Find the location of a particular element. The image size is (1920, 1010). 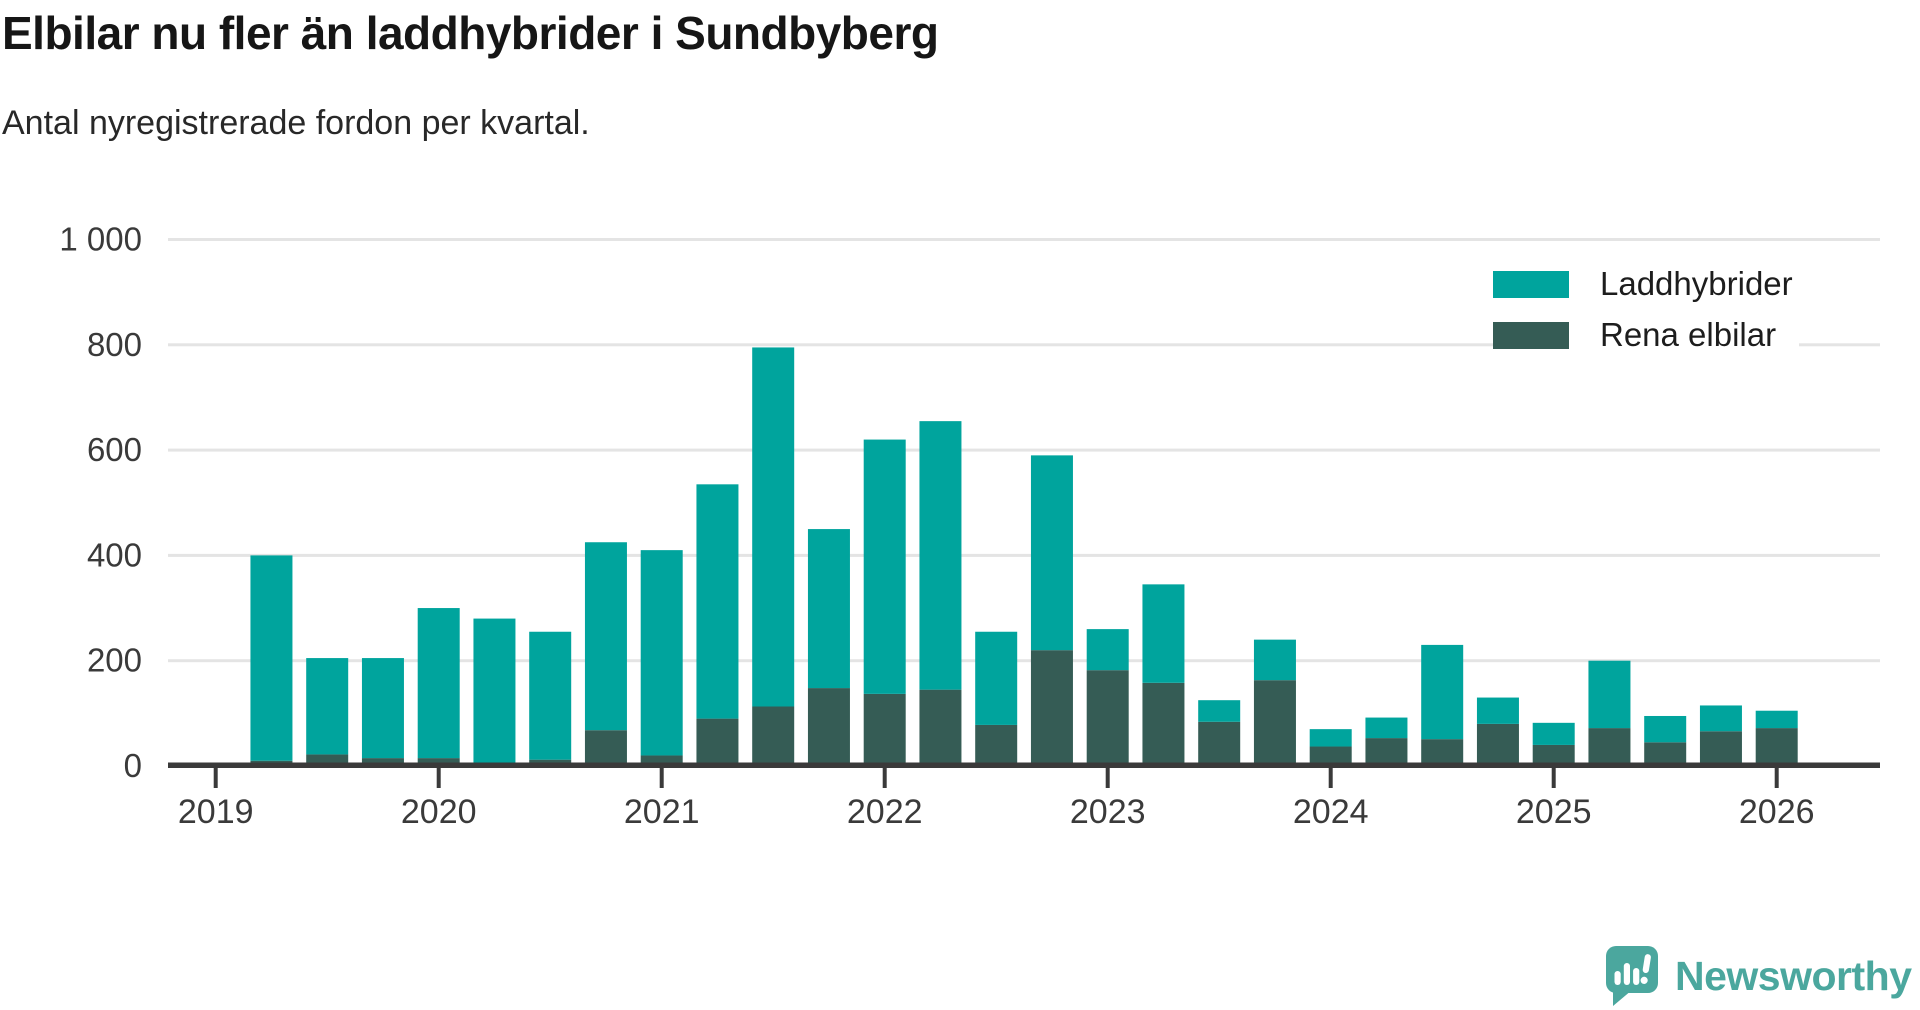

y-axis-label: 800 is located at coordinates (114, 344).